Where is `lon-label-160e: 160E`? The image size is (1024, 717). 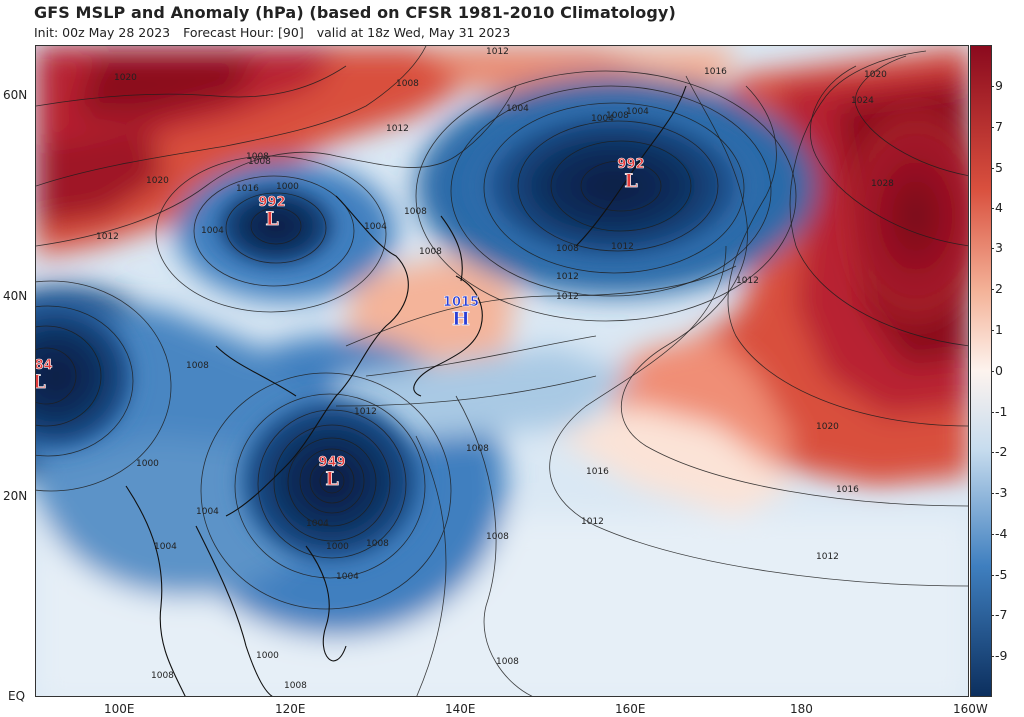 lon-label-160e: 160E is located at coordinates (630, 709).